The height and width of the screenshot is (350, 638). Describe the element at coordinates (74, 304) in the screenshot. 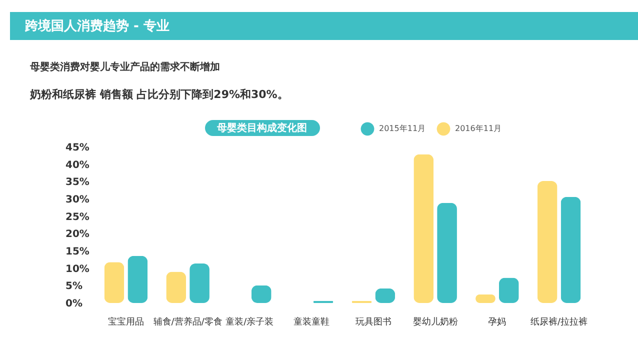

I see `y-tick-label: 0%` at that location.